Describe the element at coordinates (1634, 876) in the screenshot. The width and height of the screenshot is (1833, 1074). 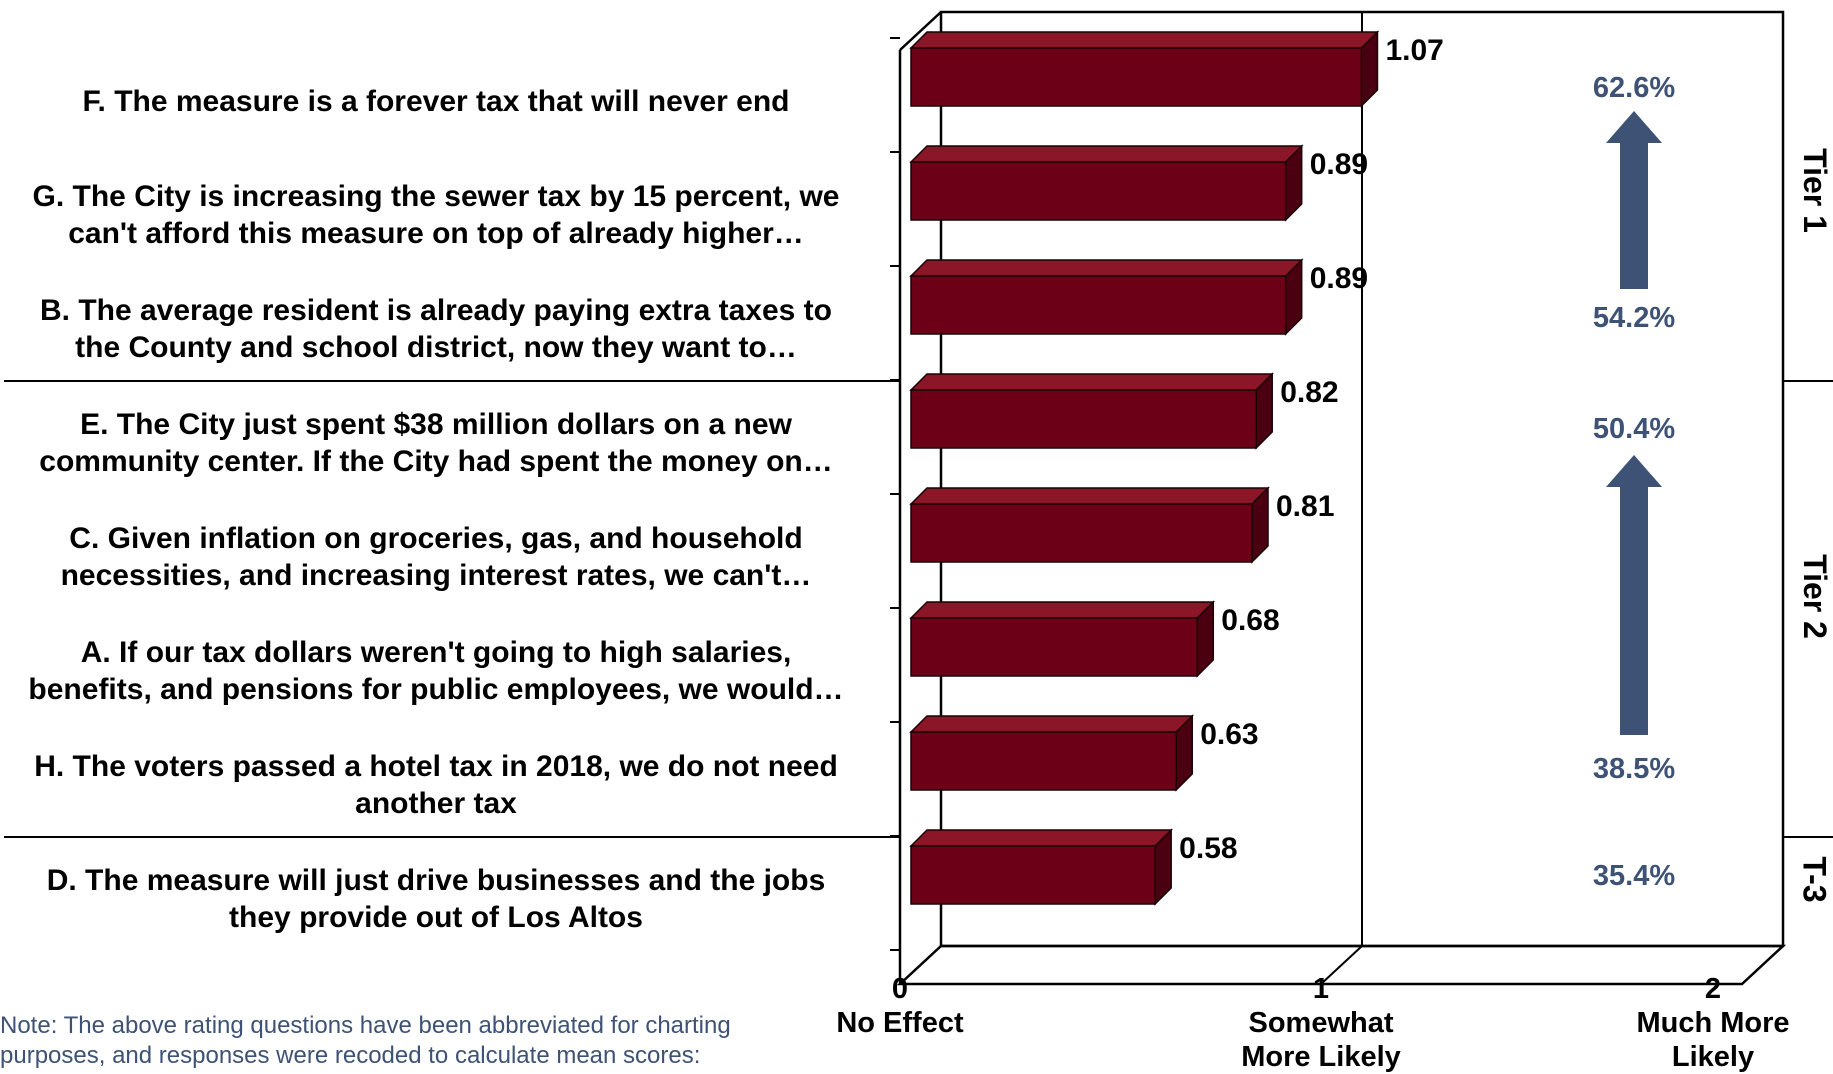
I see `percent-label: 35.4%` at that location.